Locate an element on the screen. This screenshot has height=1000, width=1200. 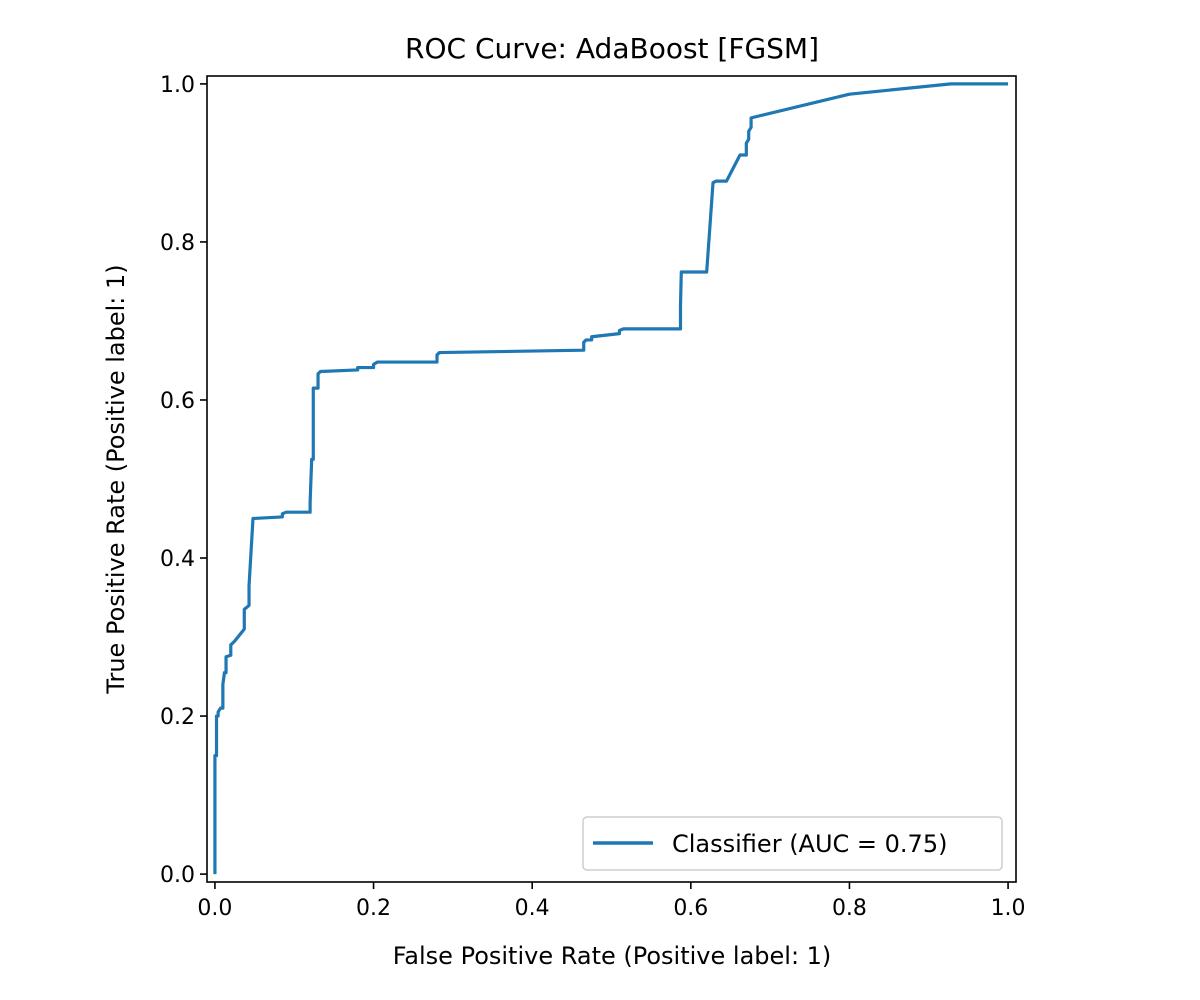
y-axis-label: True Positive Rate (Positive label: 1) is located at coordinates (116, 479).